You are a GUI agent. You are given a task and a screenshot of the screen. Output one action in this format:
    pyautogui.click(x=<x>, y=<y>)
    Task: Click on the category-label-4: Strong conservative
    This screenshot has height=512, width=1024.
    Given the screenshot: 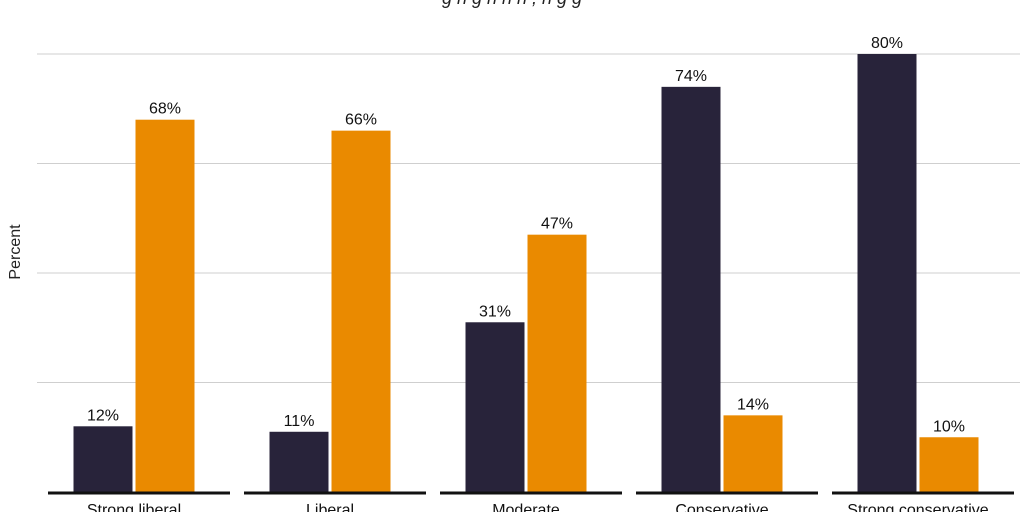 What is the action you would take?
    pyautogui.click(x=918, y=507)
    